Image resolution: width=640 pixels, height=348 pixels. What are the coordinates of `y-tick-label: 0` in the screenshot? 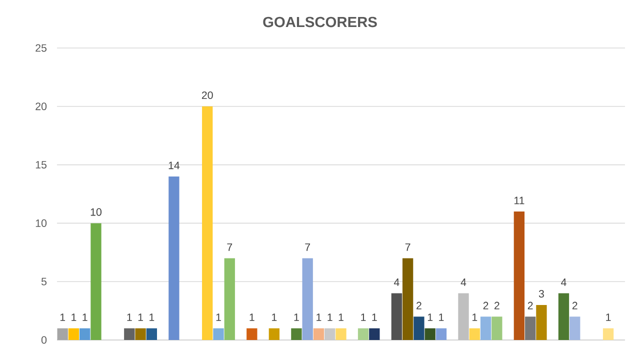 It's located at (44, 340).